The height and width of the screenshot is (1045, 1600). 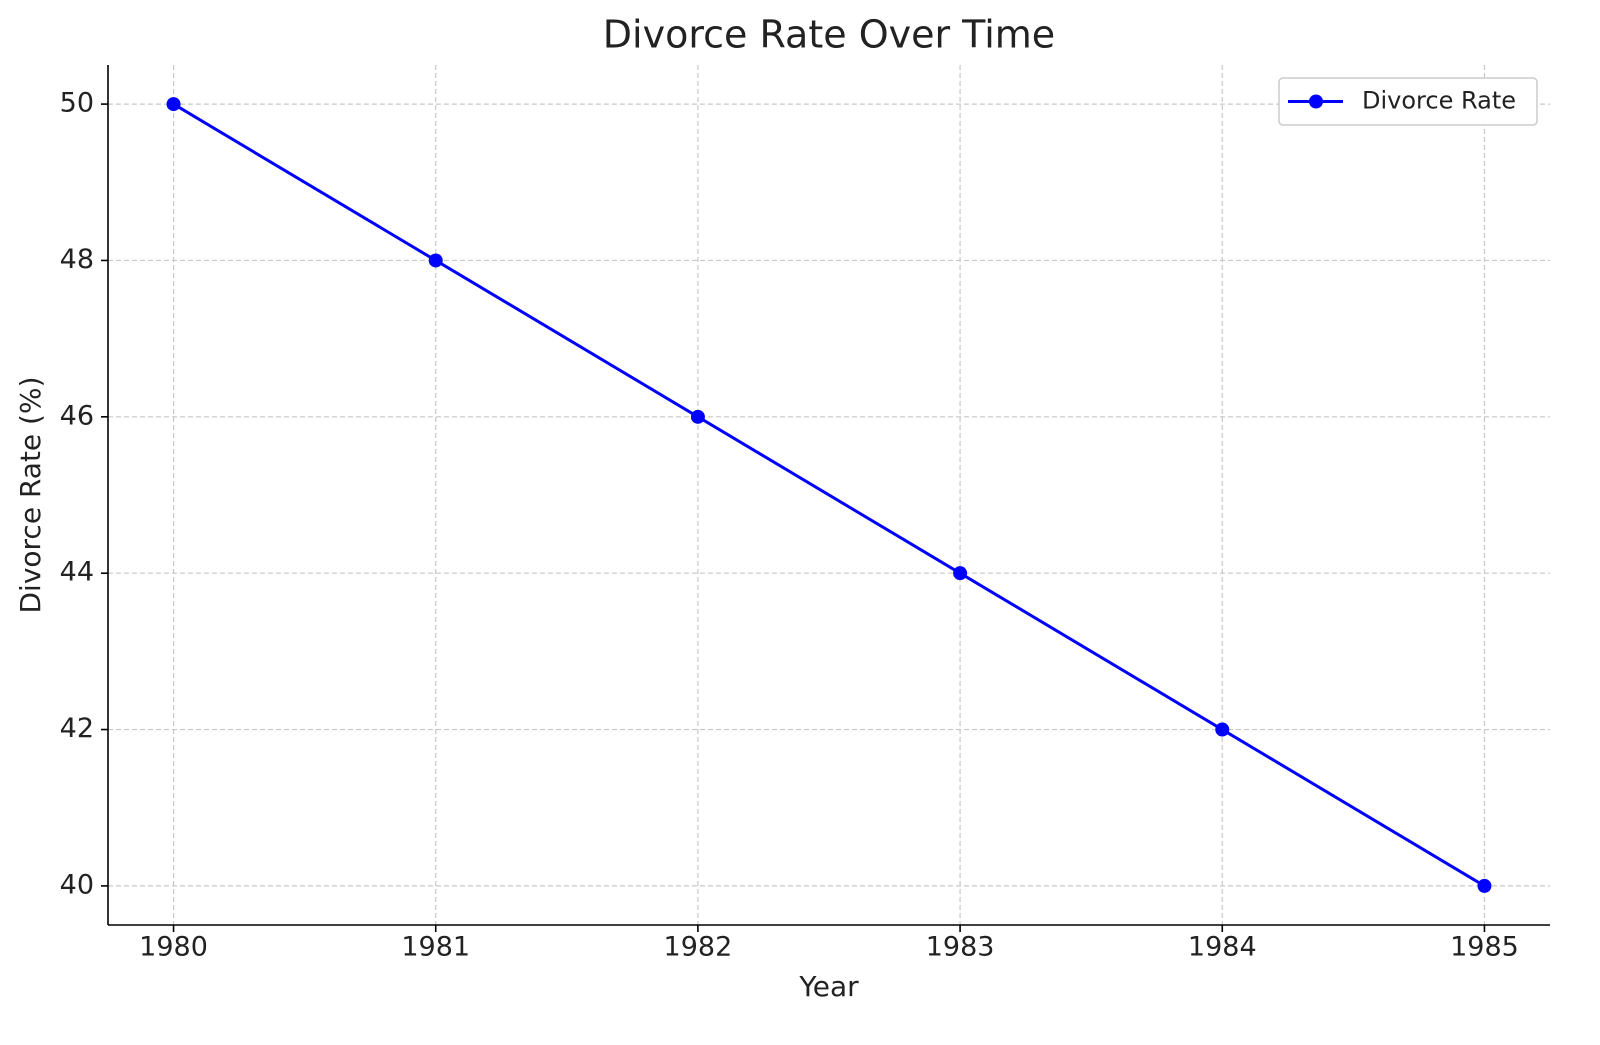 I want to click on x-tick-label: 1980, so click(x=173, y=947).